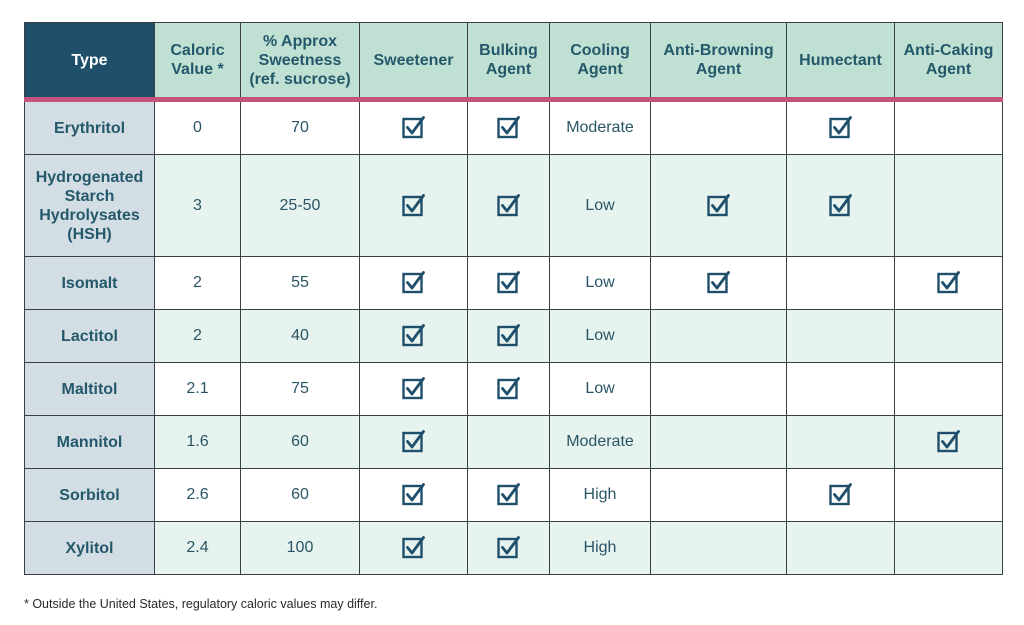  I want to click on cell-sweetness: 25-50, so click(300, 205).